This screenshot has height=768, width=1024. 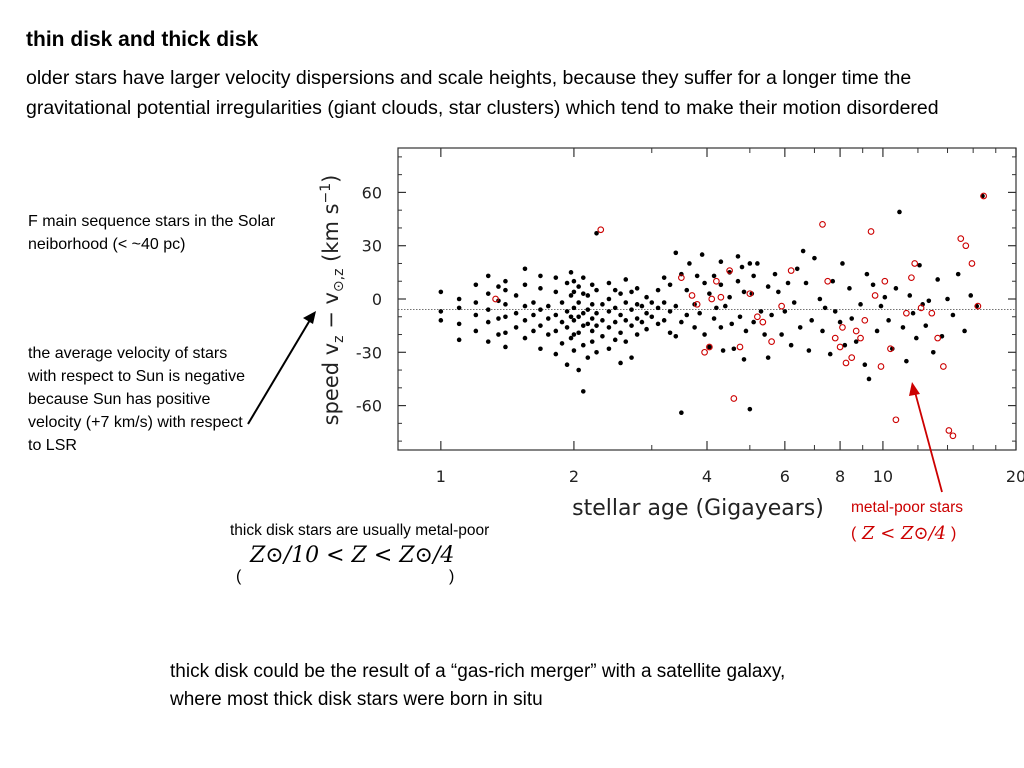 I want to click on y-tick-label: -30, so click(x=369, y=352).